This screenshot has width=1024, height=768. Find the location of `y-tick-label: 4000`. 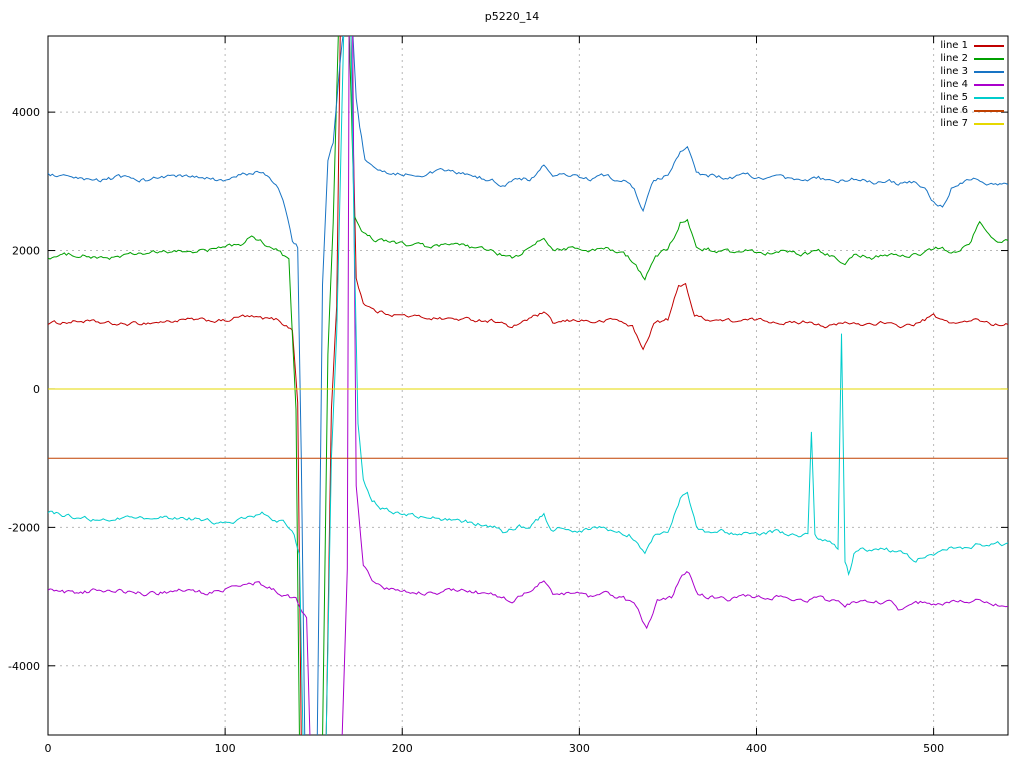

y-tick-label: 4000 is located at coordinates (26, 112).